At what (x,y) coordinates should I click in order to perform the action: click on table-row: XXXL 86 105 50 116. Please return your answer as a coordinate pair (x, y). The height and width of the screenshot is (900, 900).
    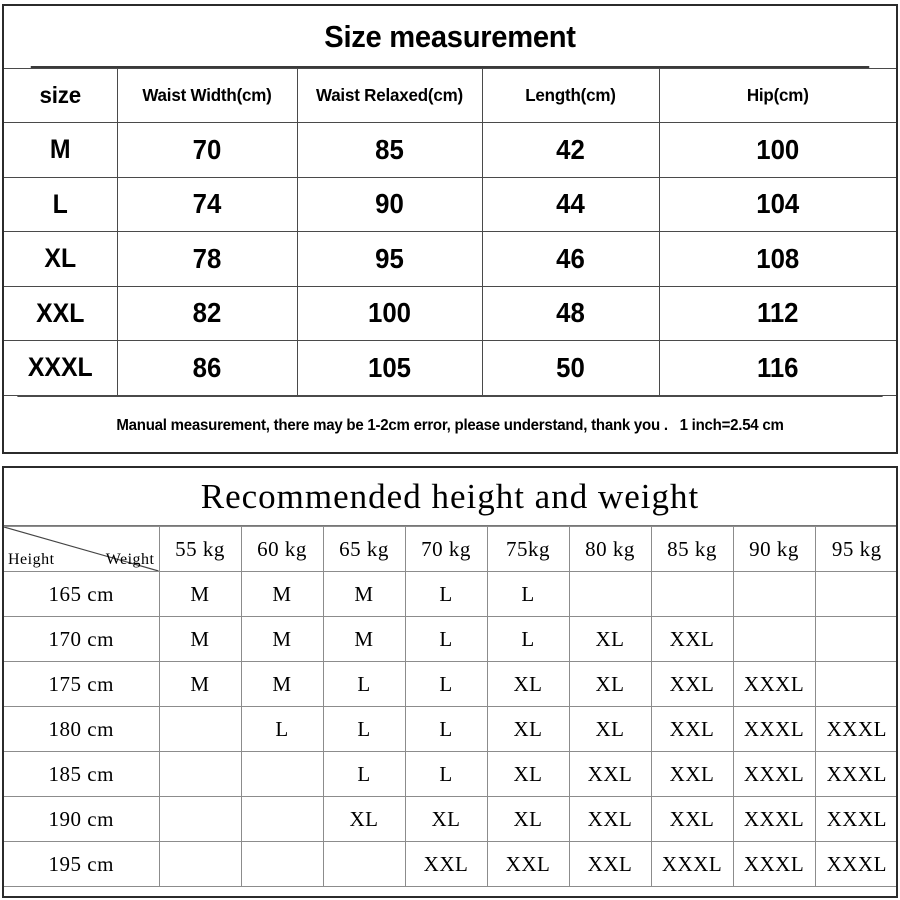
    Looking at the image, I should click on (450, 368).